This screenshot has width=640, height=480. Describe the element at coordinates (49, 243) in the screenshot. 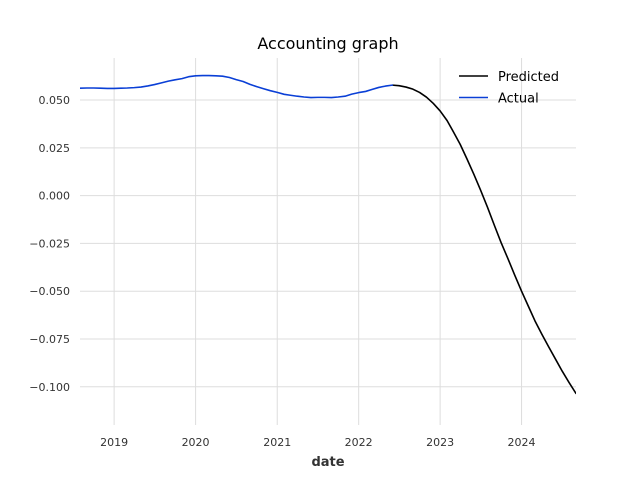

I see `y-tick-label: −0.025` at that location.